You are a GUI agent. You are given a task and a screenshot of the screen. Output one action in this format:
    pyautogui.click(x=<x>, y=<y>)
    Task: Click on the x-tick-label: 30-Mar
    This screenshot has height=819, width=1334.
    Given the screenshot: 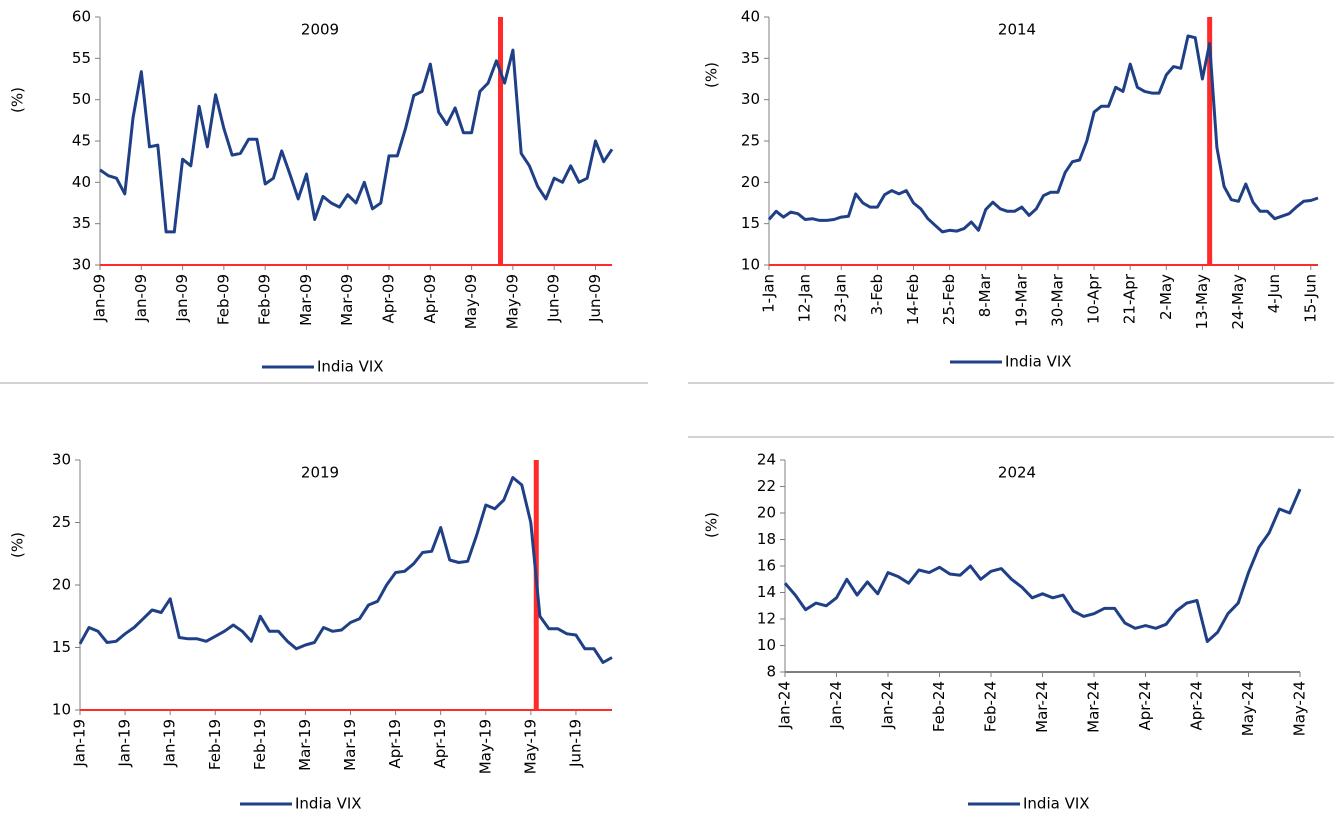 What is the action you would take?
    pyautogui.click(x=1057, y=300)
    